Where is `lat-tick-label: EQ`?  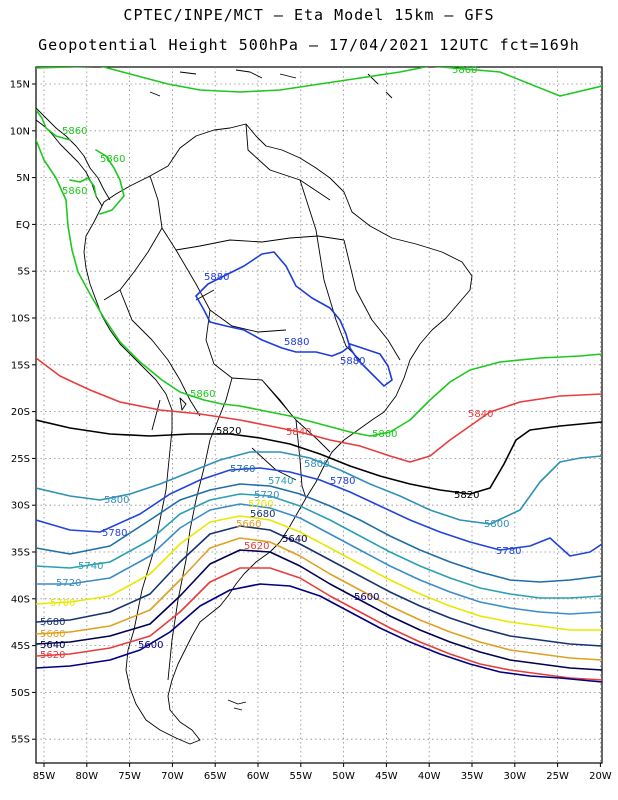
lat-tick-label: EQ is located at coordinates (23, 225).